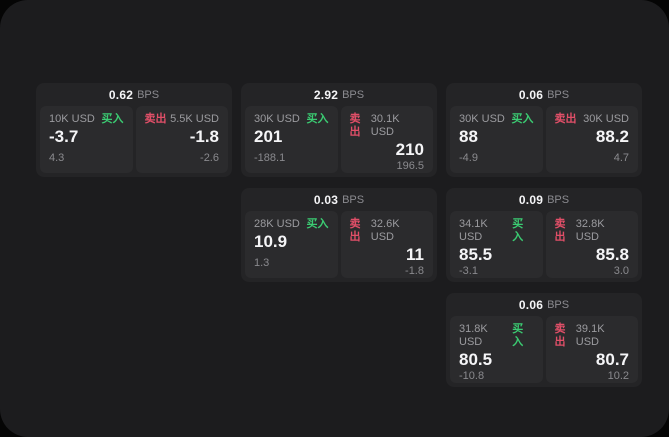 Image resolution: width=669 pixels, height=437 pixels. I want to click on sell-change: -1.8, so click(414, 271).